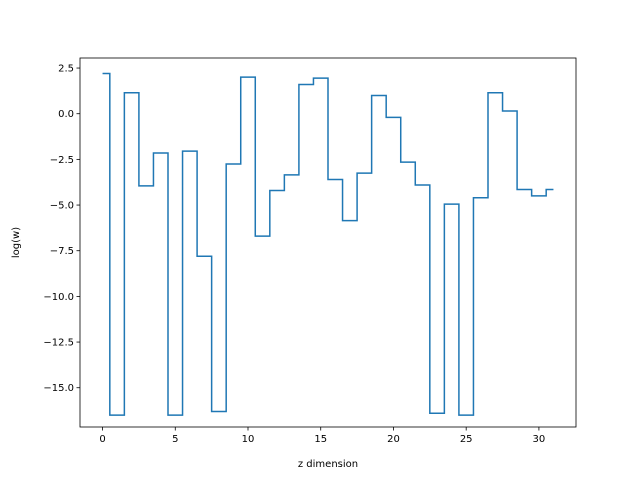 The image size is (640, 480). Describe the element at coordinates (16, 242) in the screenshot. I see `y-axis-label: log(w)` at that location.